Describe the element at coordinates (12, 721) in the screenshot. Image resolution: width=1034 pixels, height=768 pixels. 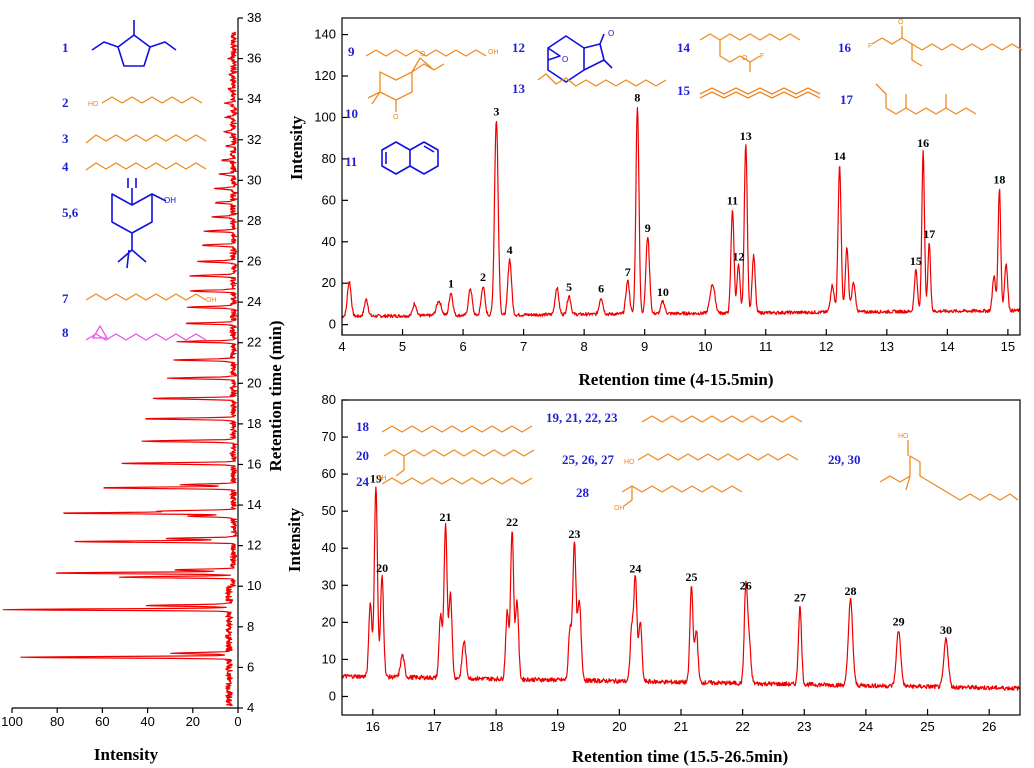
I see `x-tick-label: 100` at that location.